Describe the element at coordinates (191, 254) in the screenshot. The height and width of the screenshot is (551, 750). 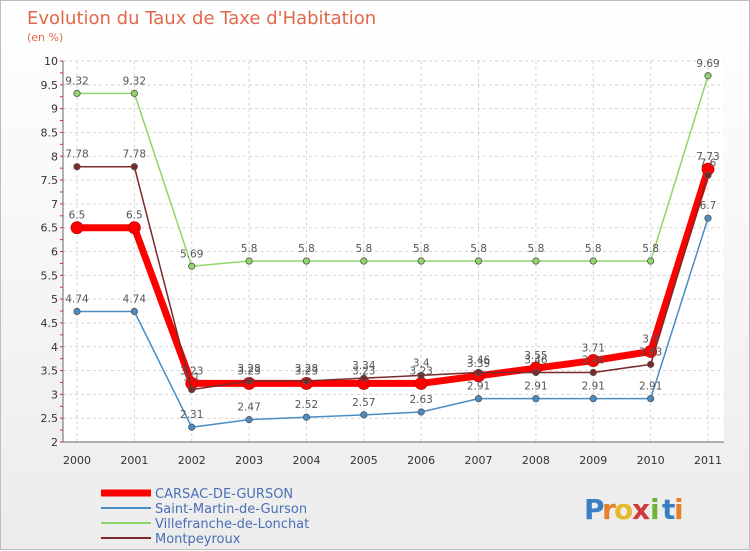
I see `data-label-3: 5.69` at that location.